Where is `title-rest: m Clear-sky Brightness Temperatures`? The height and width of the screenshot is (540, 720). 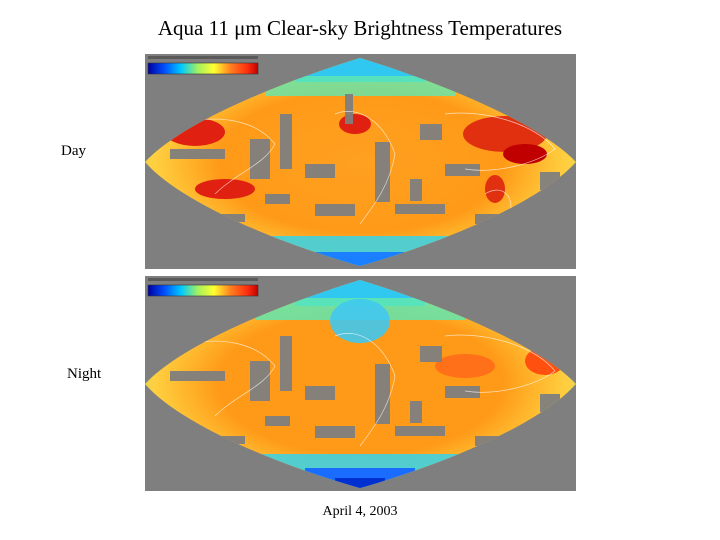
title-rest: m Clear-sky Brightness Temperatures is located at coordinates (404, 28).